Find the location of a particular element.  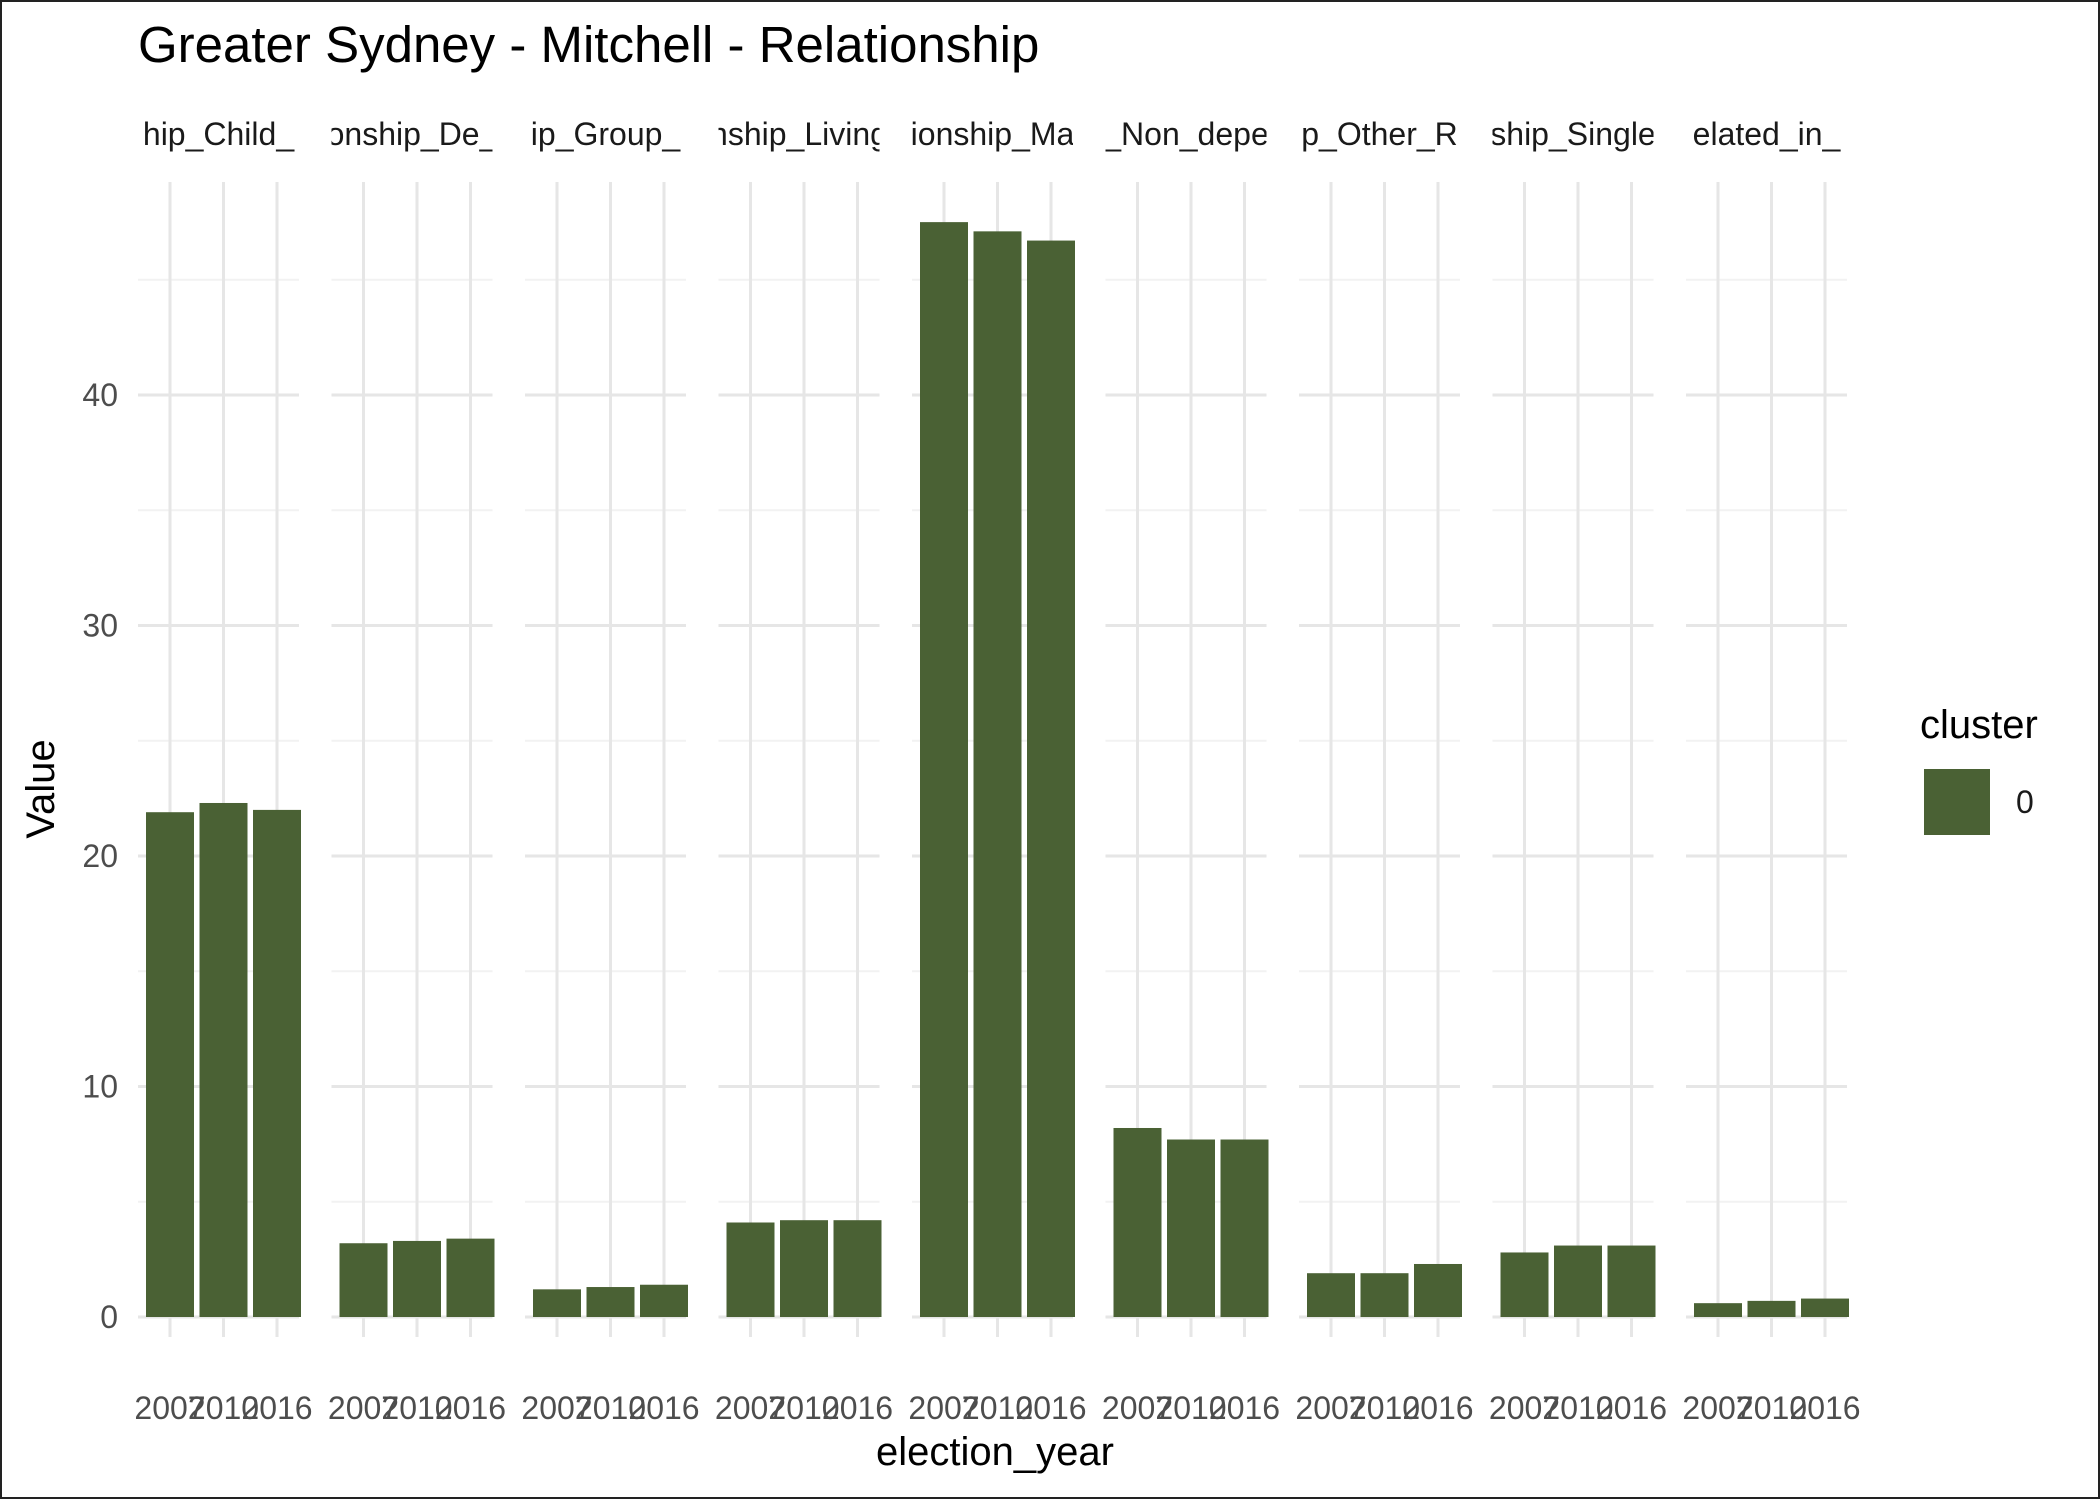

bar-3-2010 is located at coordinates (610, 1302).